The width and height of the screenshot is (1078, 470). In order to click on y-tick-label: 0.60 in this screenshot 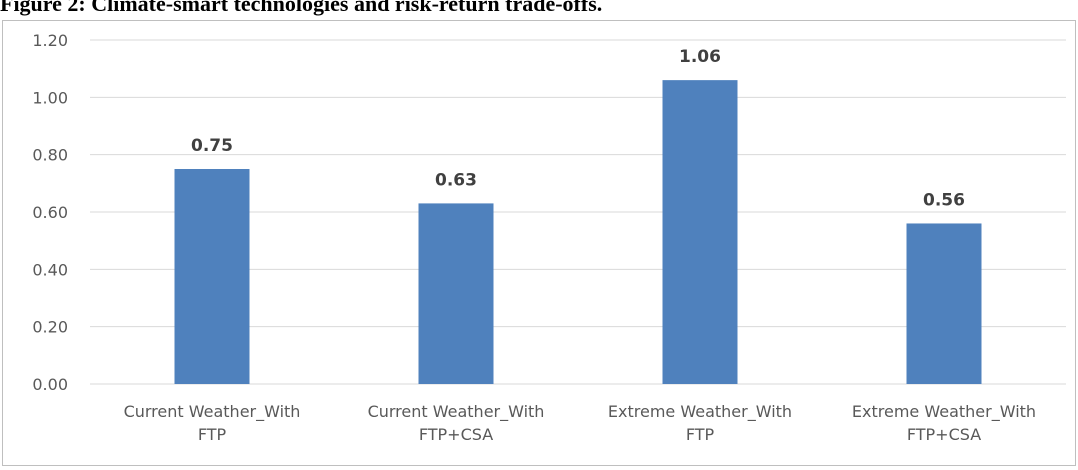, I will do `click(50, 212)`.